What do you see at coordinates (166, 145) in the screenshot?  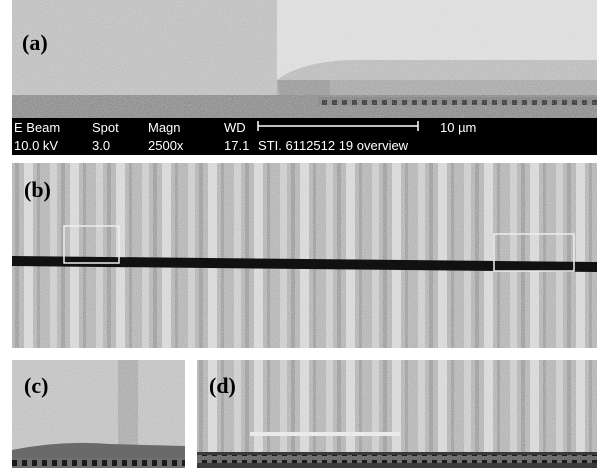 I see `databar-value: 2500x` at bounding box center [166, 145].